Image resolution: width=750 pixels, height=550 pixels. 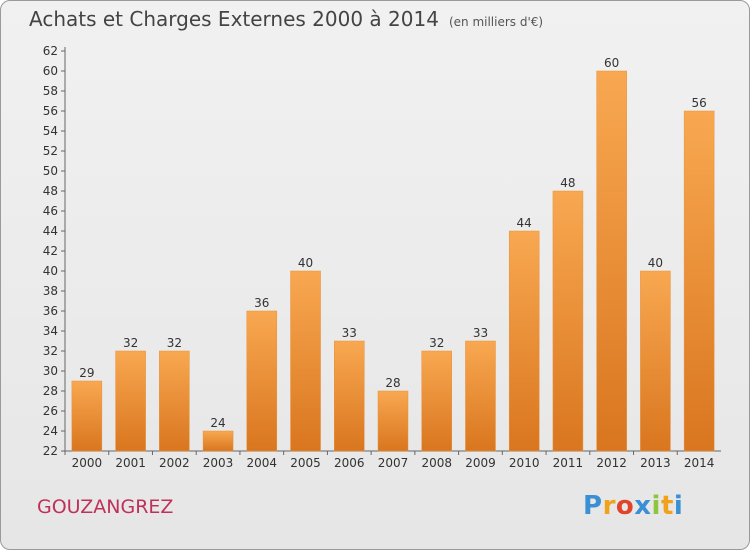 I want to click on x-tick-label: 2012, so click(x=611, y=463).